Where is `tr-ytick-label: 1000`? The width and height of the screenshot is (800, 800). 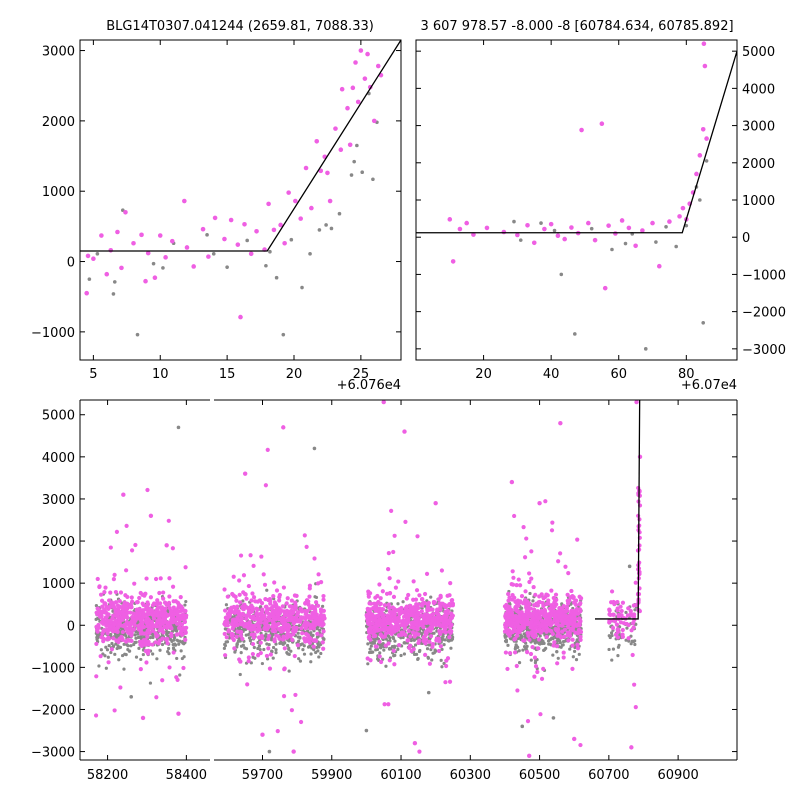 tr-ytick-label: 1000 is located at coordinates (758, 201).